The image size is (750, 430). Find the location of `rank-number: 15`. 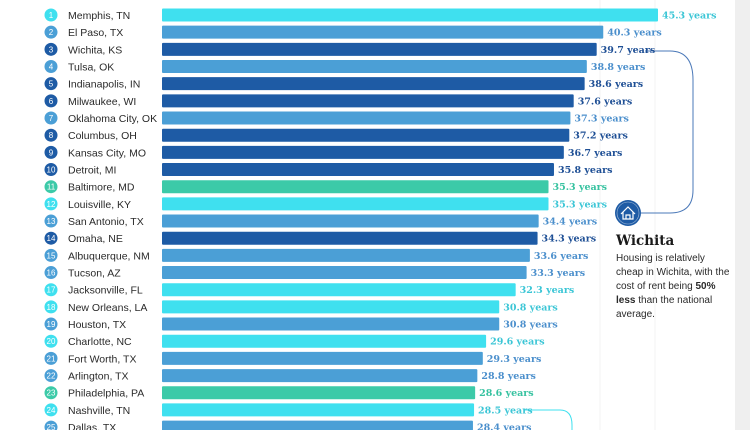

rank-number: 15 is located at coordinates (51, 255).